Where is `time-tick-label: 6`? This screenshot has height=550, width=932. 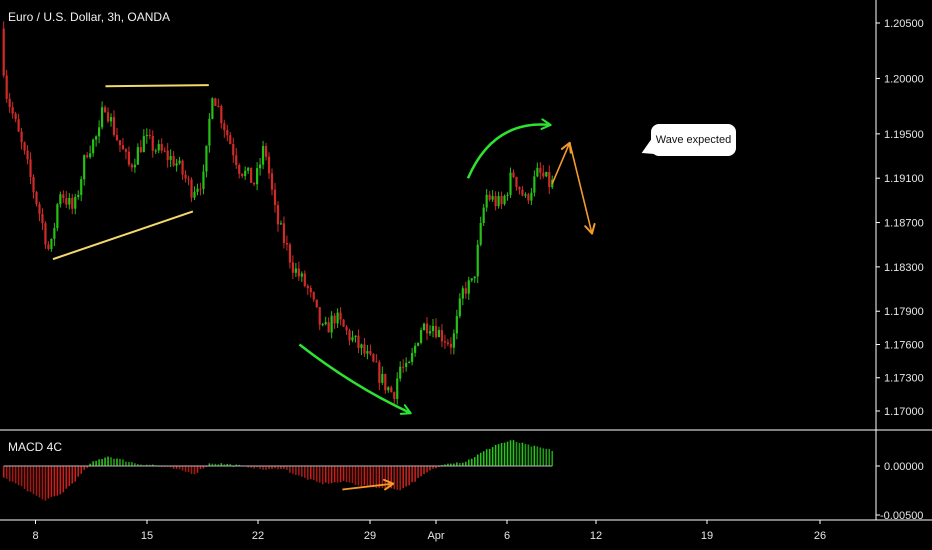 time-tick-label: 6 is located at coordinates (507, 536).